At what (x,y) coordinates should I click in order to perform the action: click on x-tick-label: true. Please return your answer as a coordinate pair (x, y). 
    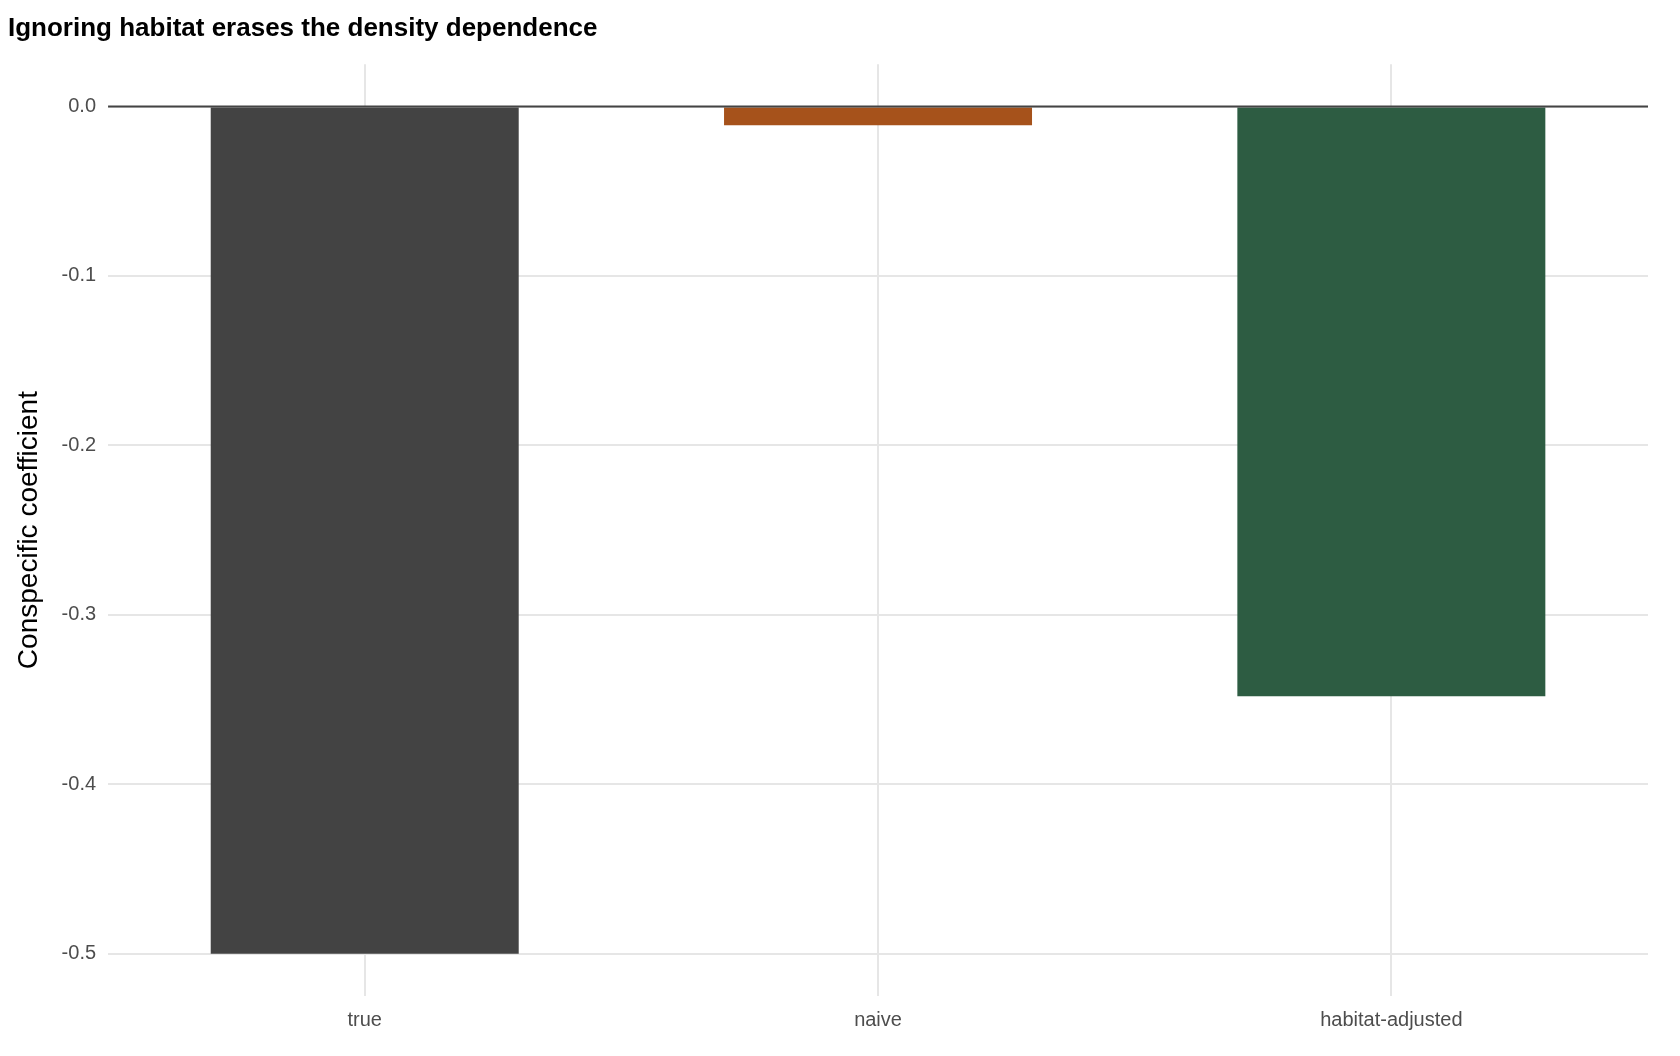
    Looking at the image, I should click on (364, 1018).